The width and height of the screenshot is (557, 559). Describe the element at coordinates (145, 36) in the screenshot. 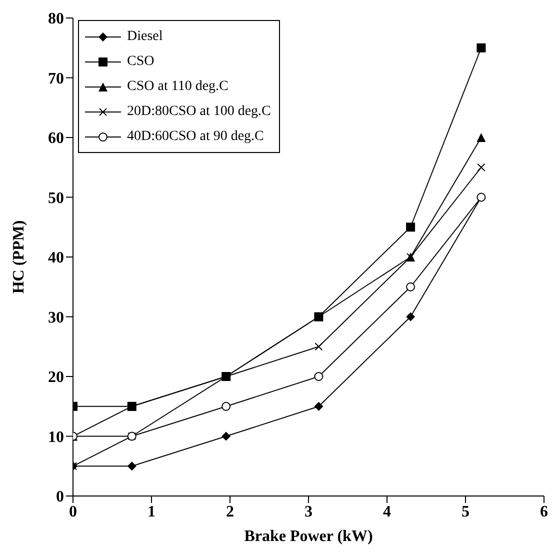

I see `legend-label: Diesel` at that location.